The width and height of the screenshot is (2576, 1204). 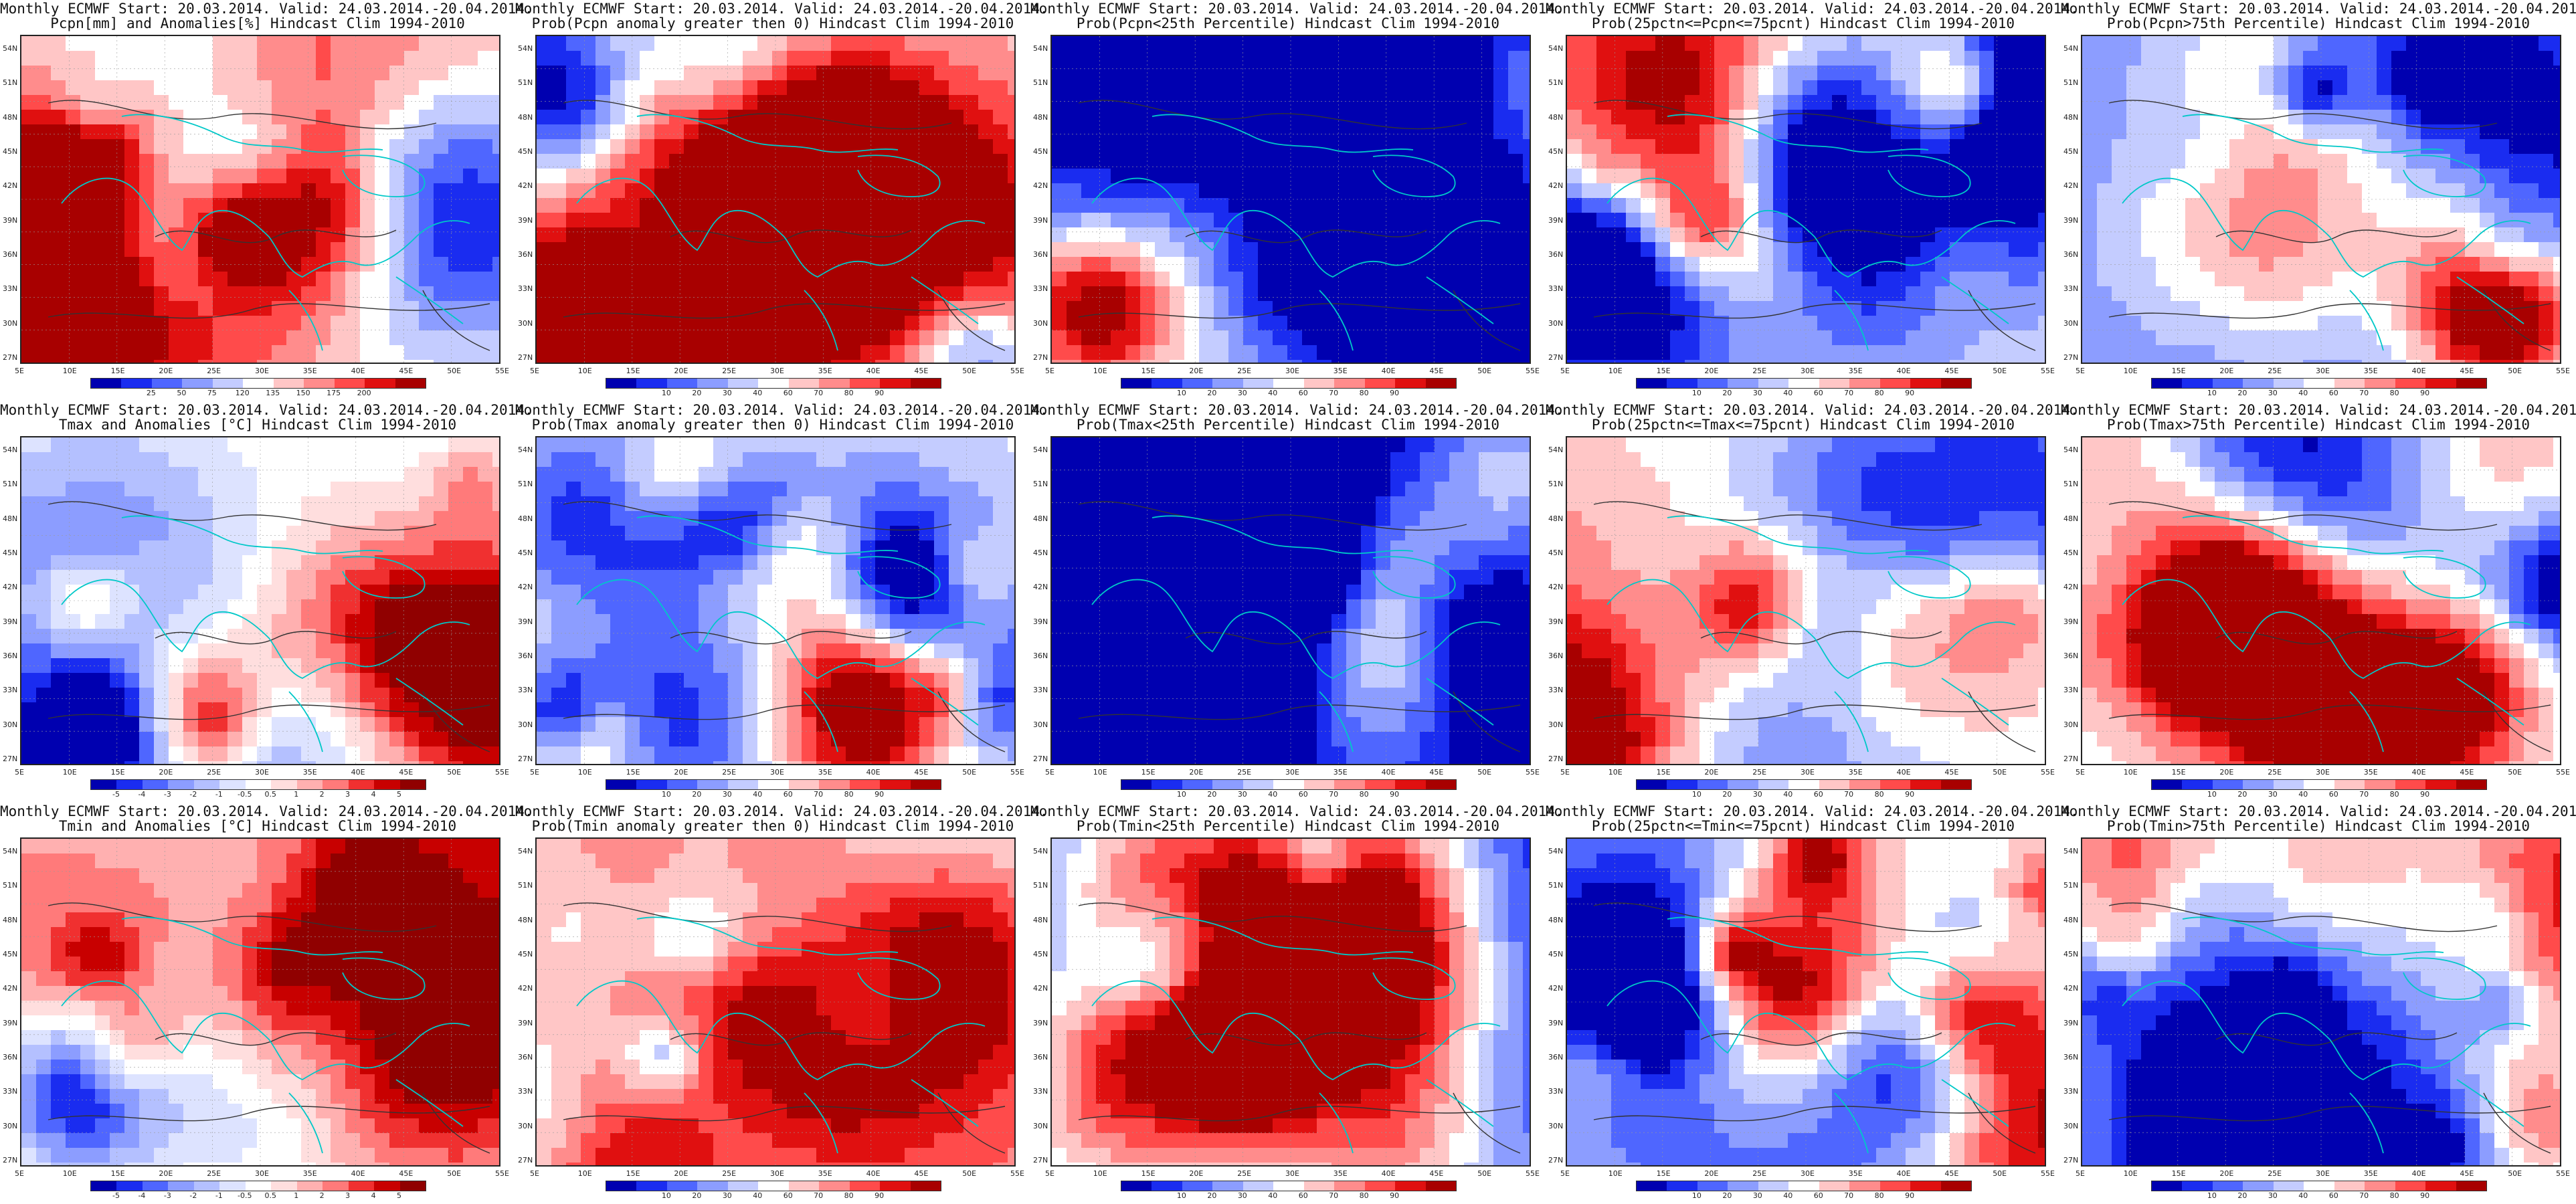 I want to click on lon-tick-label: 45E, so click(x=406, y=1173).